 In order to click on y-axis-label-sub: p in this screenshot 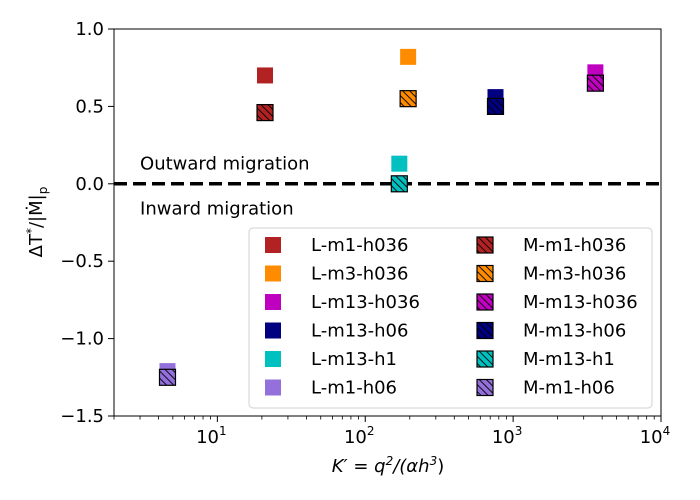, I will do `click(43, 191)`.